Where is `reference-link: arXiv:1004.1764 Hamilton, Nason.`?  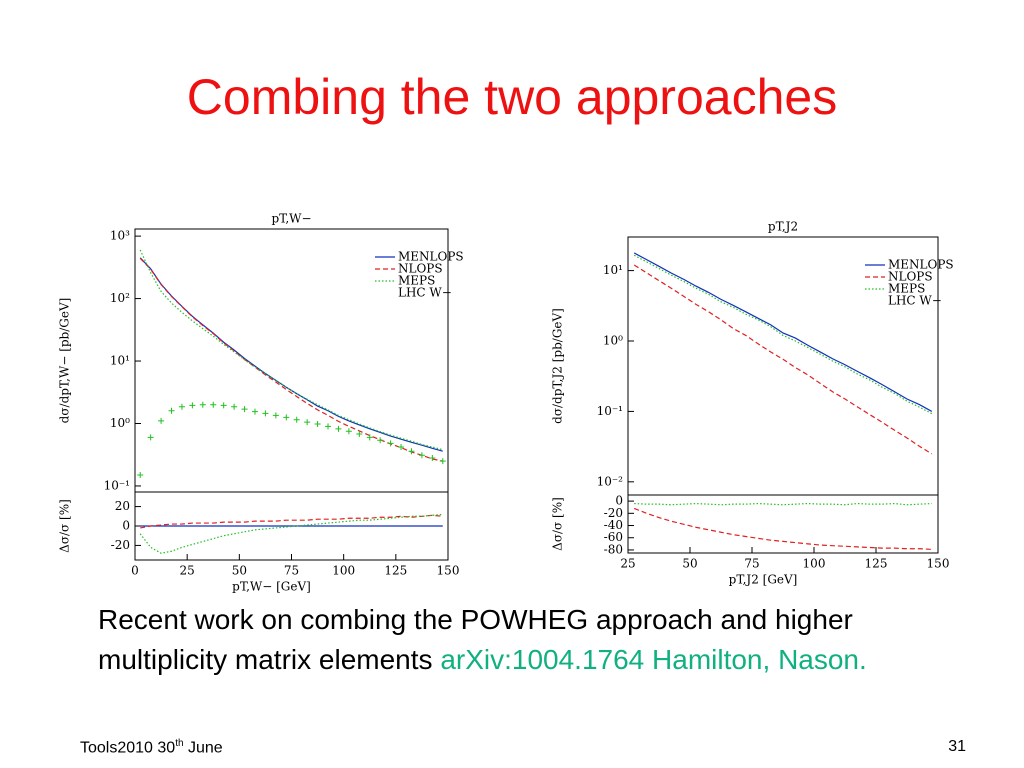
reference-link: arXiv:1004.1764 Hamilton, Nason. is located at coordinates (653, 659).